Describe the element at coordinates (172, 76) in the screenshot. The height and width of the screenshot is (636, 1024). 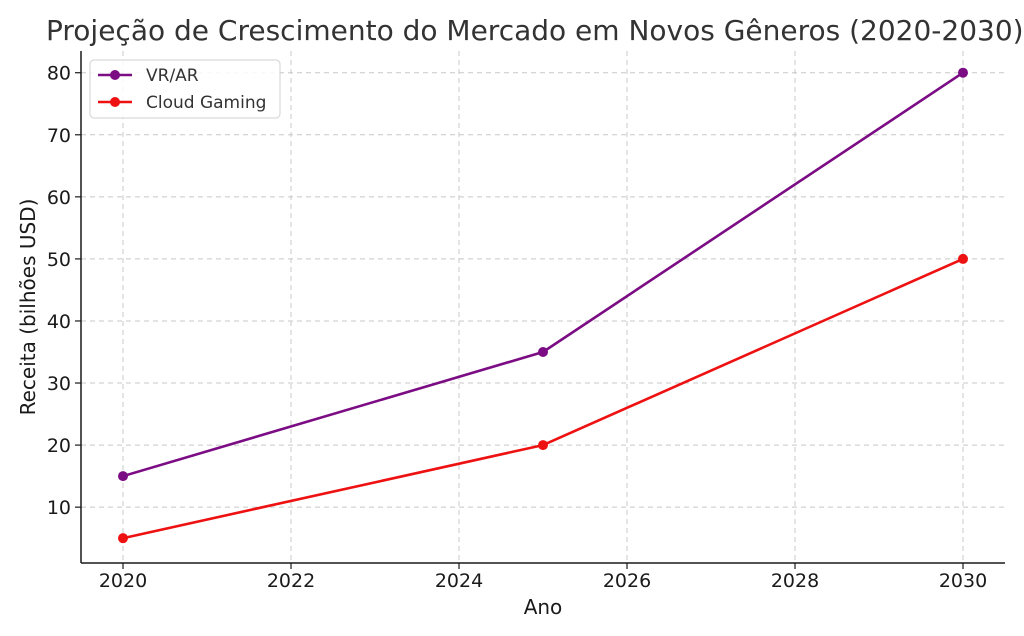
I see `legend-label-vr-ar: VR/AR` at that location.